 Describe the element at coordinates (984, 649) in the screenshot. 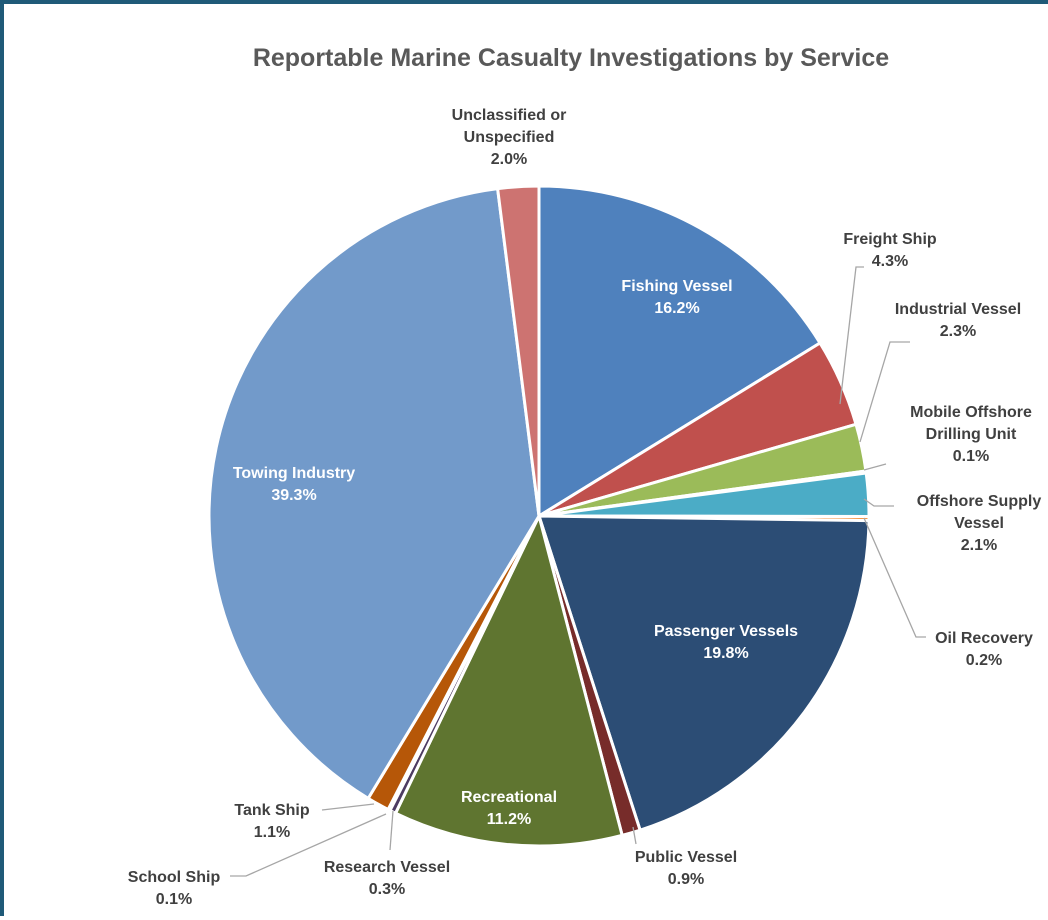

I see `slice-label-oil-recovery: Oil Recovery 0.2%` at that location.